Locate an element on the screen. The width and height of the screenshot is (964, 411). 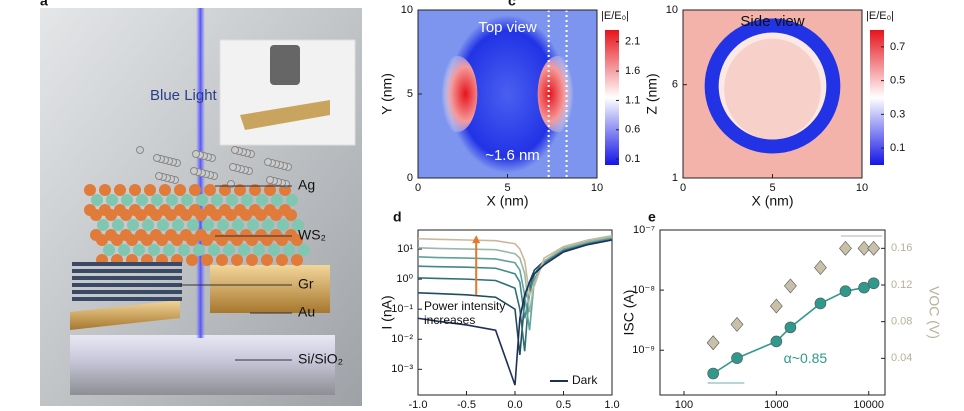
leaders is located at coordinates (236, 273).